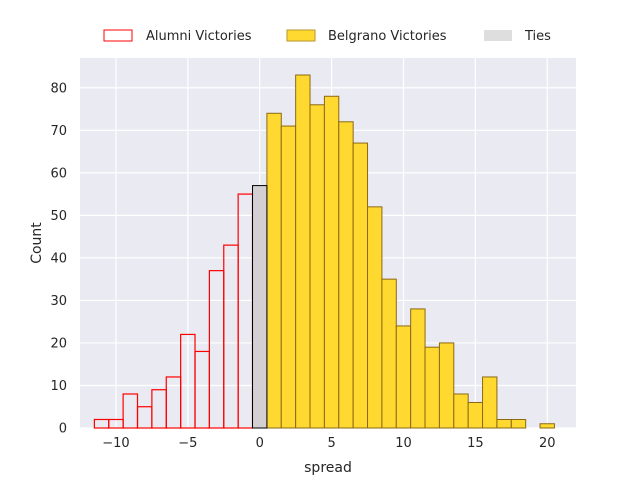 The height and width of the screenshot is (480, 640). I want to click on legend-label: Belgrano Victories, so click(387, 36).